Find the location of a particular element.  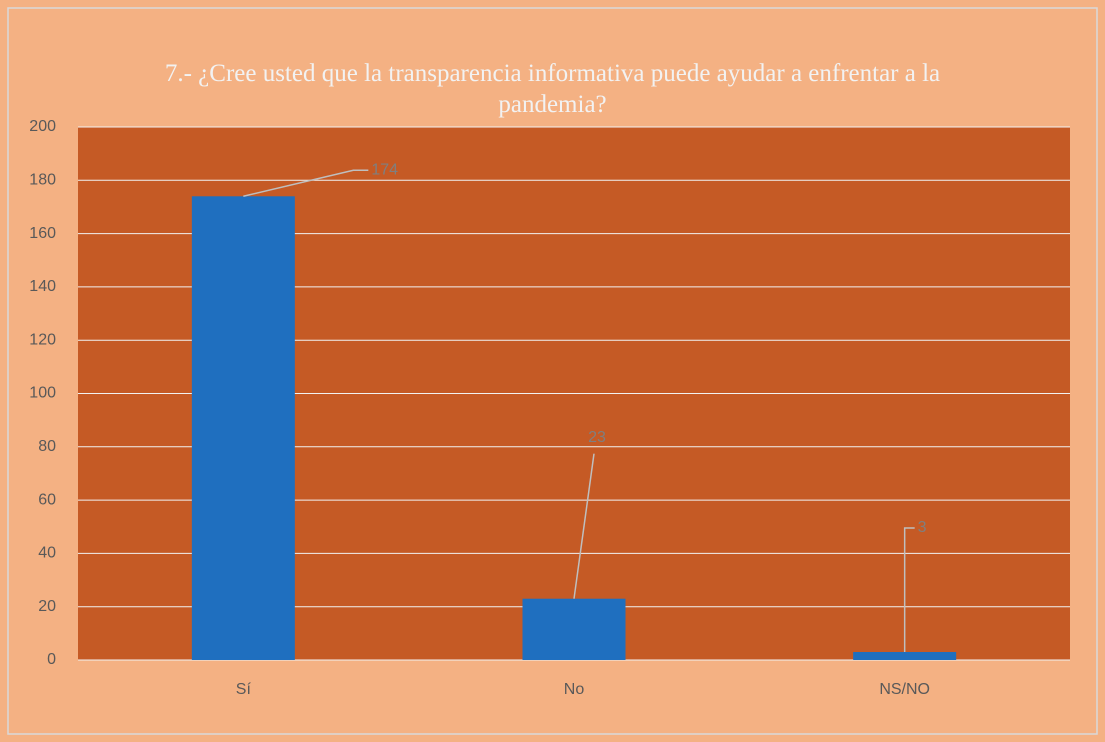

x-tick-label: NS/NO is located at coordinates (904, 689).